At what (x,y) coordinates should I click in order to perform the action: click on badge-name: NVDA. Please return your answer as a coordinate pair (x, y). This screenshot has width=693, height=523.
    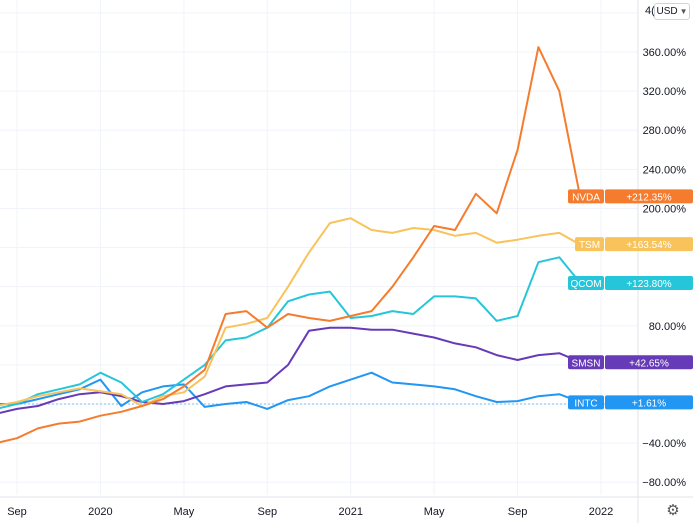
    Looking at the image, I should click on (586, 197).